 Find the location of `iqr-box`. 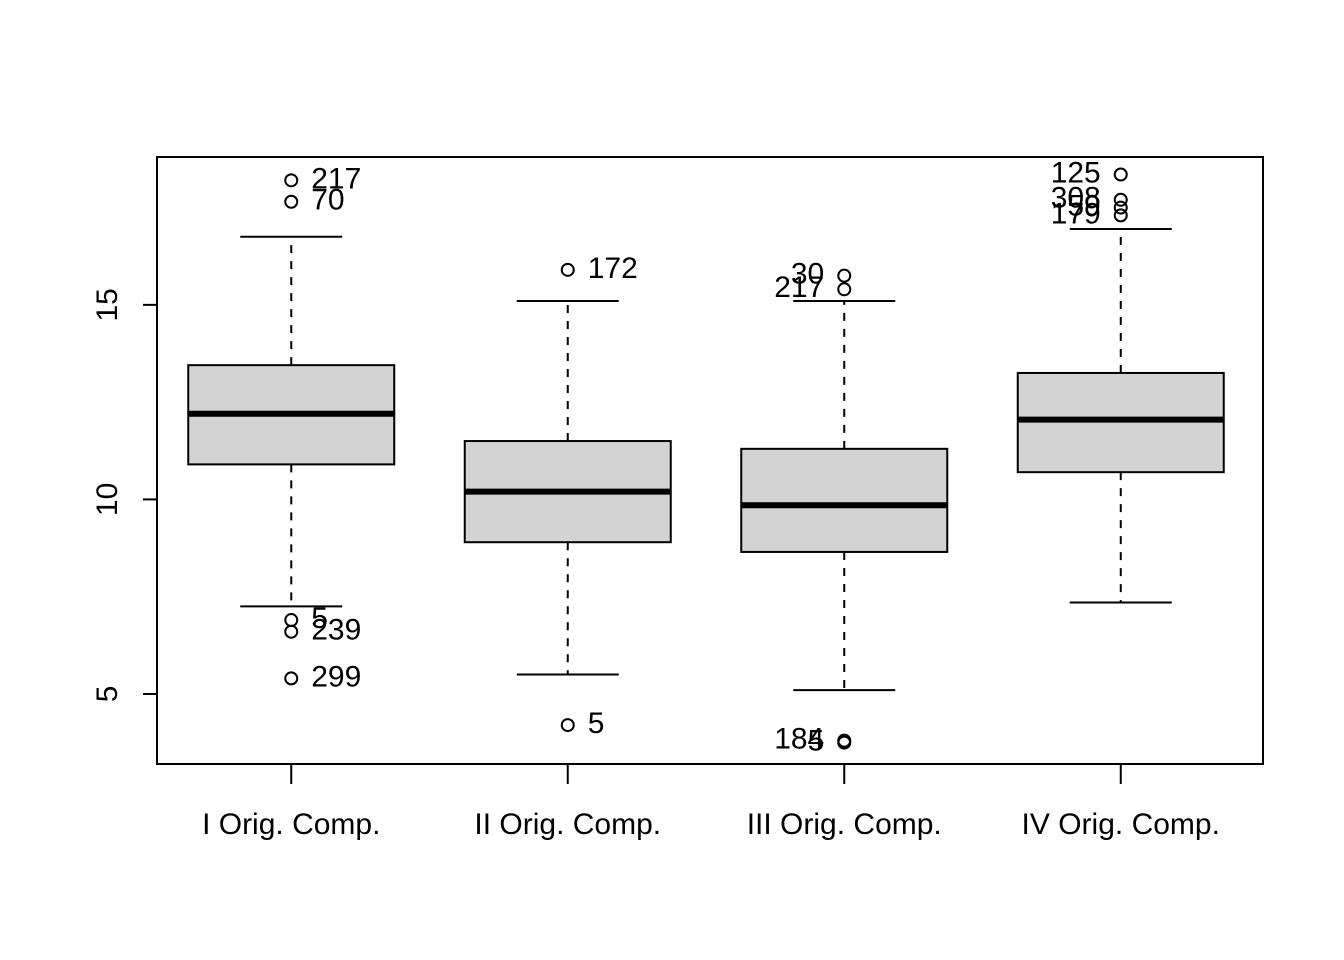

iqr-box is located at coordinates (844, 500).